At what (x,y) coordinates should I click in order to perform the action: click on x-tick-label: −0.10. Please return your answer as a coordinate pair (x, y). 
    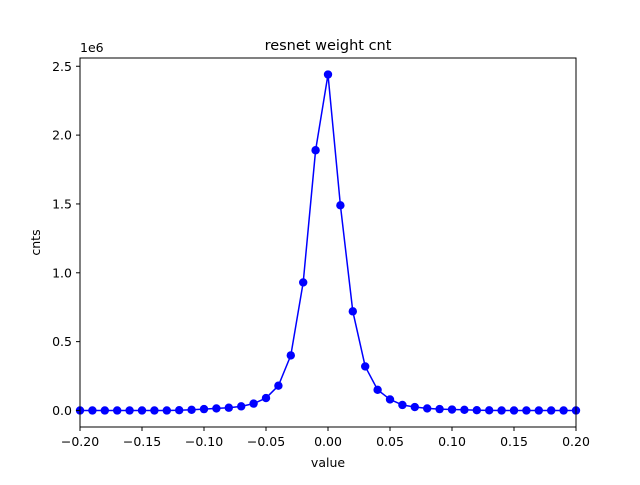
    Looking at the image, I should click on (204, 441).